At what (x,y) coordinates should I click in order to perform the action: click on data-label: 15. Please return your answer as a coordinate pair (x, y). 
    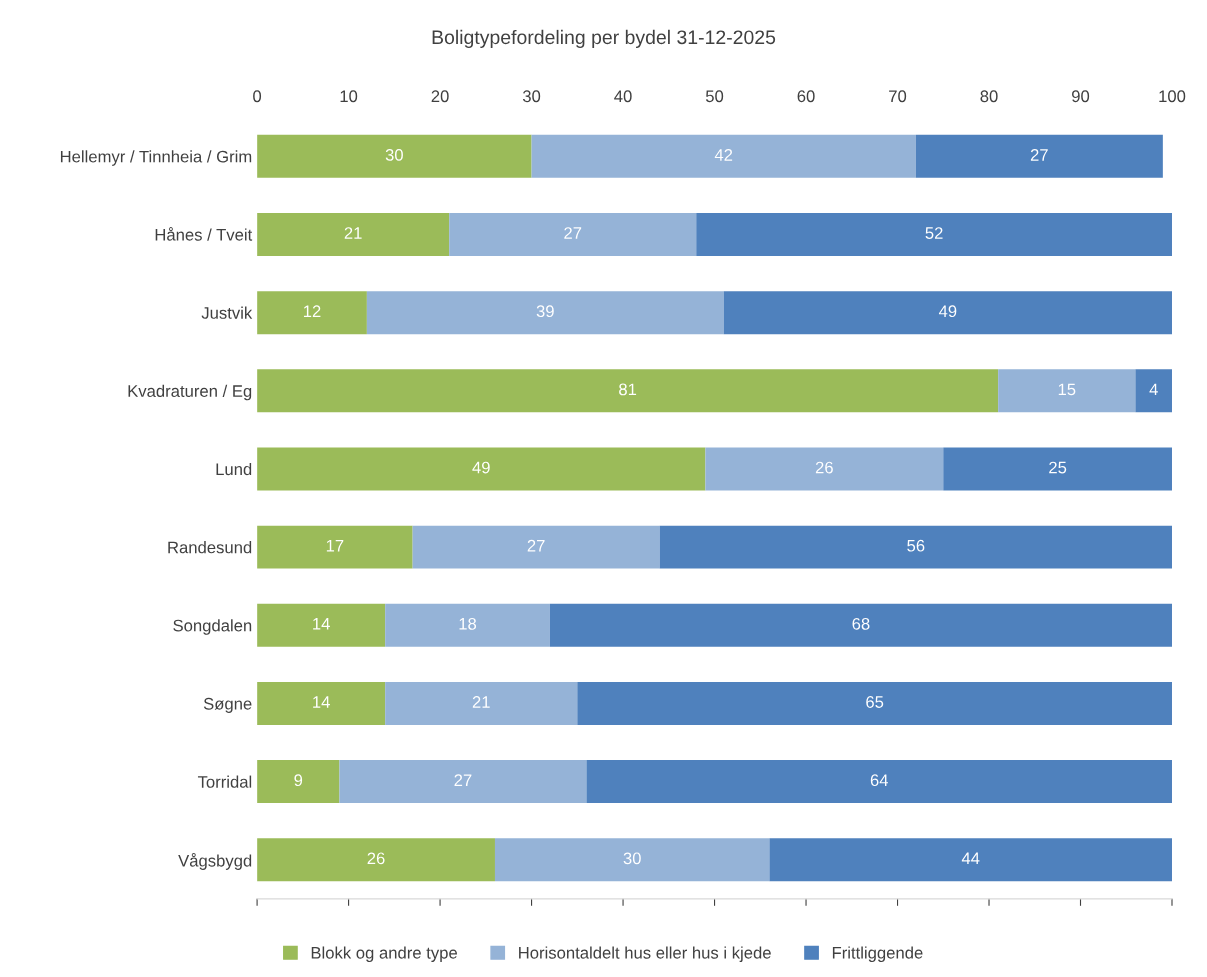
    Looking at the image, I should click on (1067, 389).